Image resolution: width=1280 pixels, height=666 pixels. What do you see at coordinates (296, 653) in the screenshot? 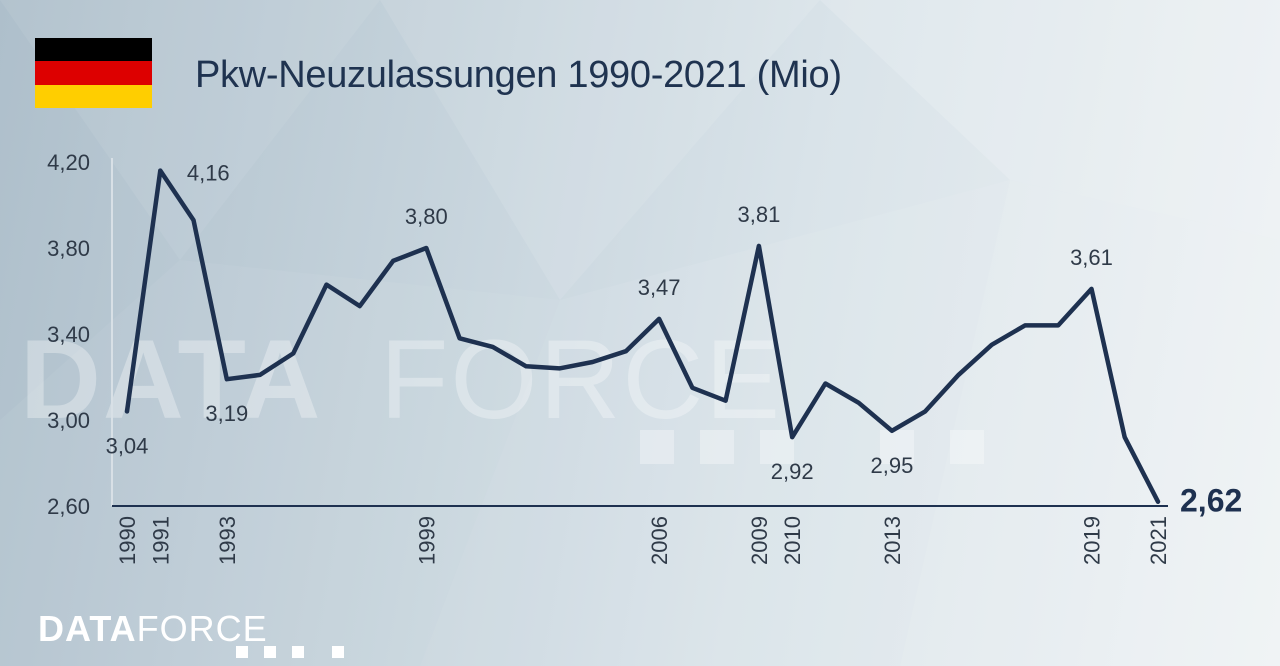
I see `logo-dots` at bounding box center [296, 653].